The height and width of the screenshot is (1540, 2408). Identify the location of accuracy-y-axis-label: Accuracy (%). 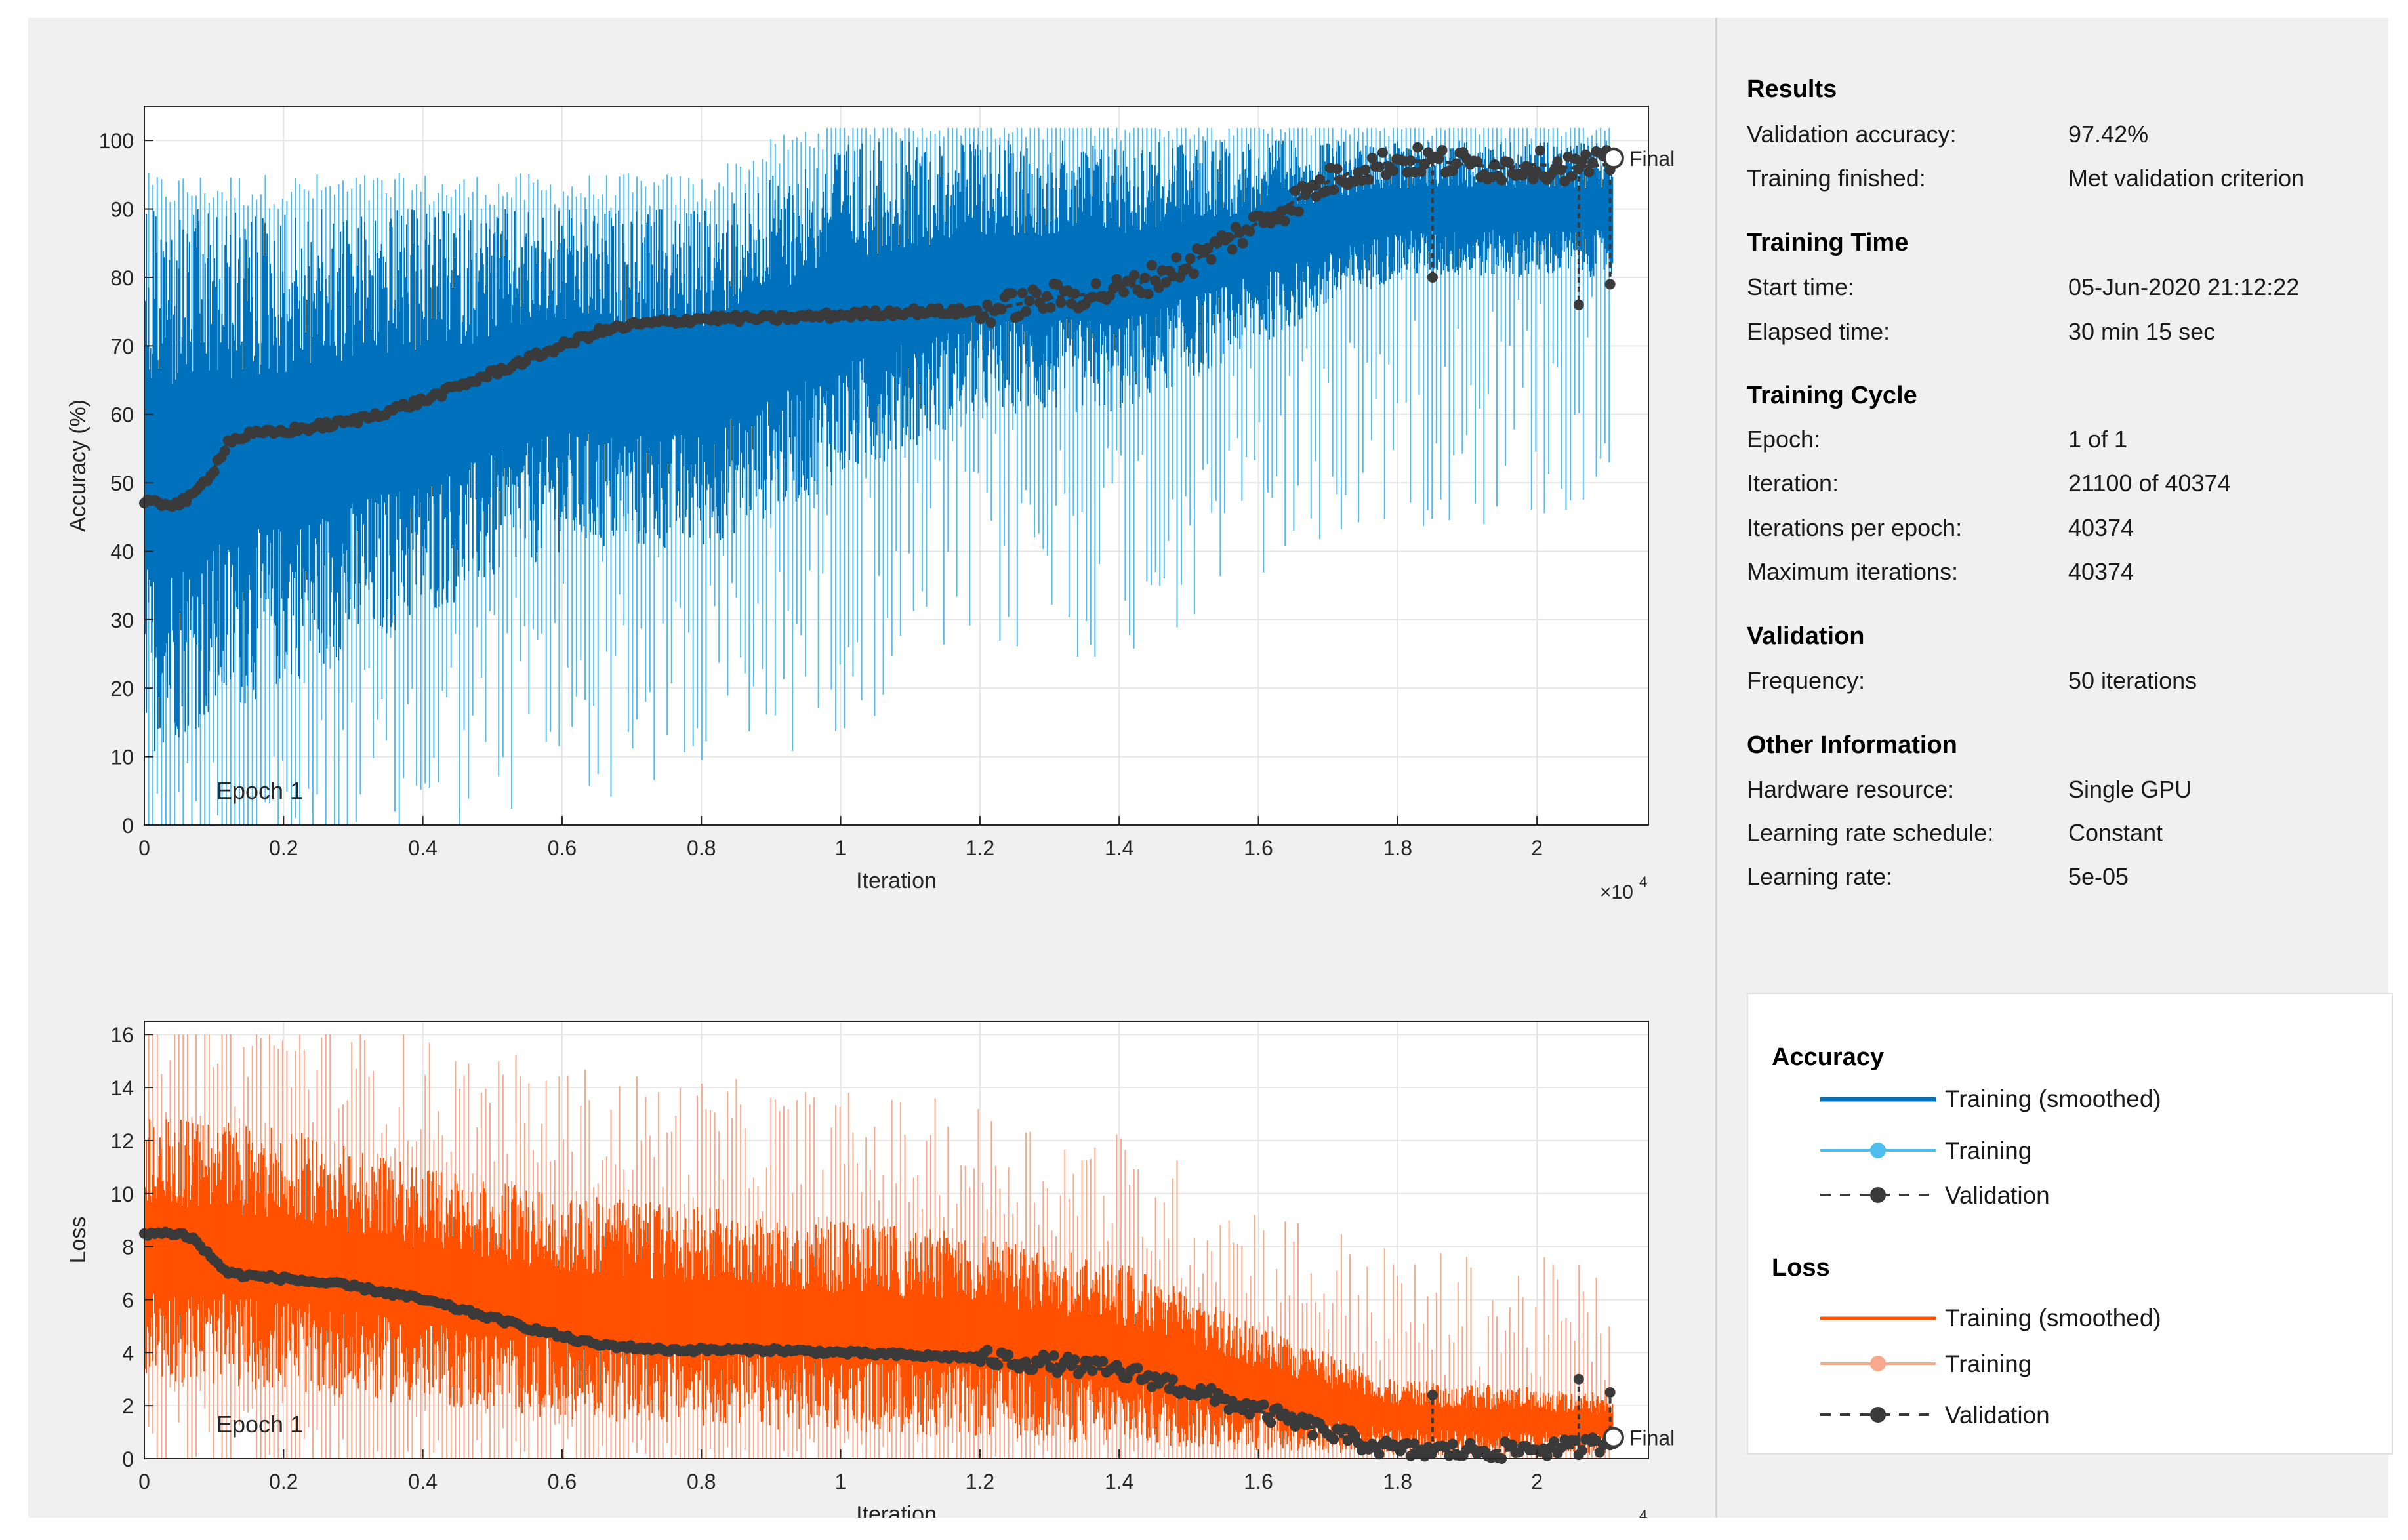
(78, 465).